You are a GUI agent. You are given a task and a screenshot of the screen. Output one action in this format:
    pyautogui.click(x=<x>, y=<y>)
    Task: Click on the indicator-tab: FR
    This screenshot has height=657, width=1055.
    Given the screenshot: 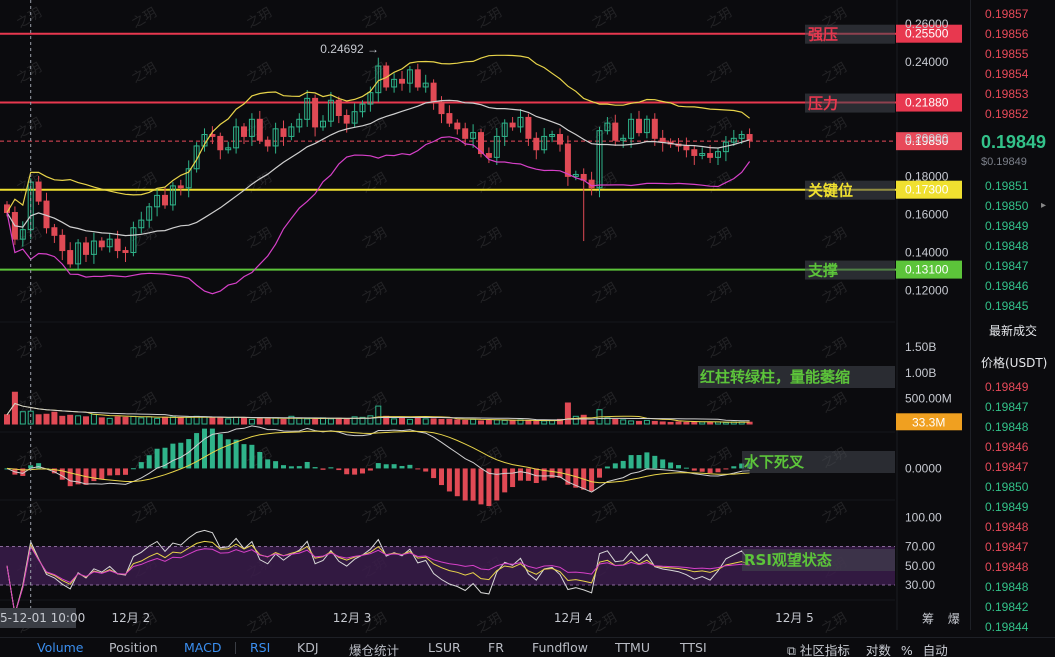 What is the action you would take?
    pyautogui.click(x=496, y=647)
    